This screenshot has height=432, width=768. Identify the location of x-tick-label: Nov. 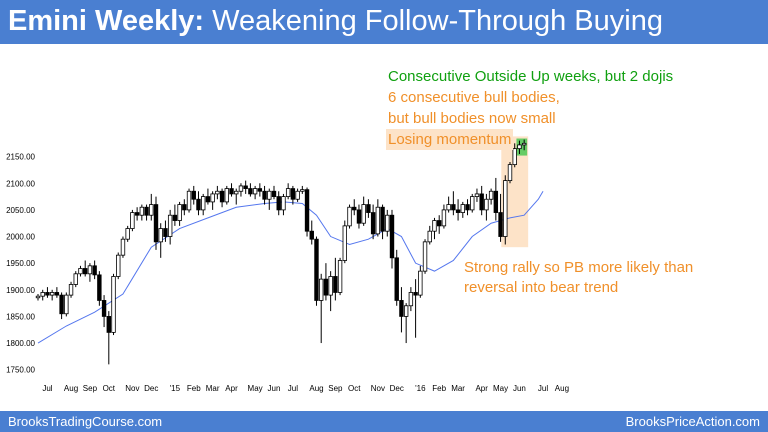
(378, 388).